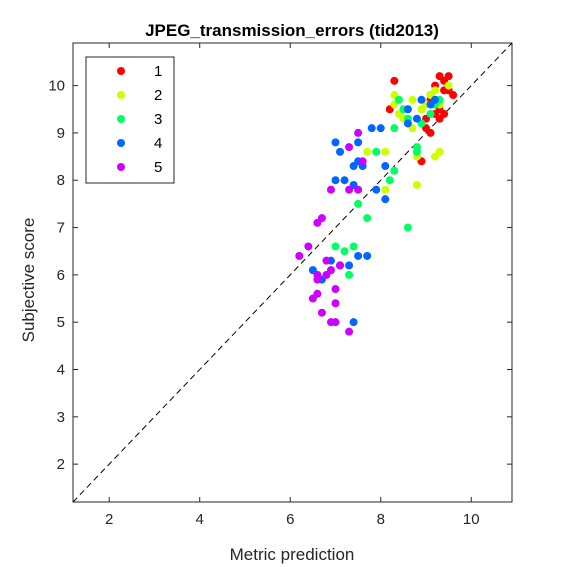  Describe the element at coordinates (61, 417) in the screenshot. I see `y-tick-label: 3` at that location.